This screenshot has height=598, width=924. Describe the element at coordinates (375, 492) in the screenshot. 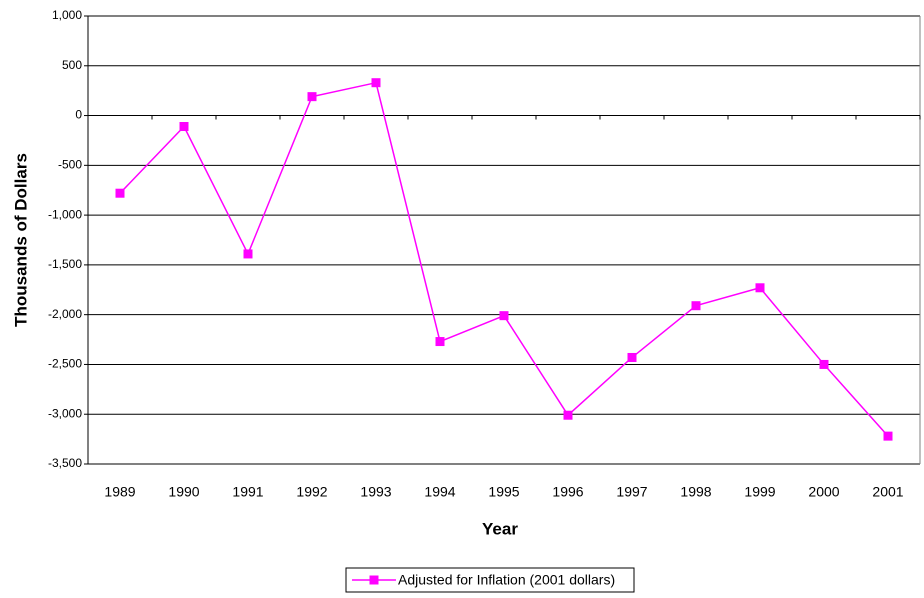

I see `x-tick-label: 1993` at that location.